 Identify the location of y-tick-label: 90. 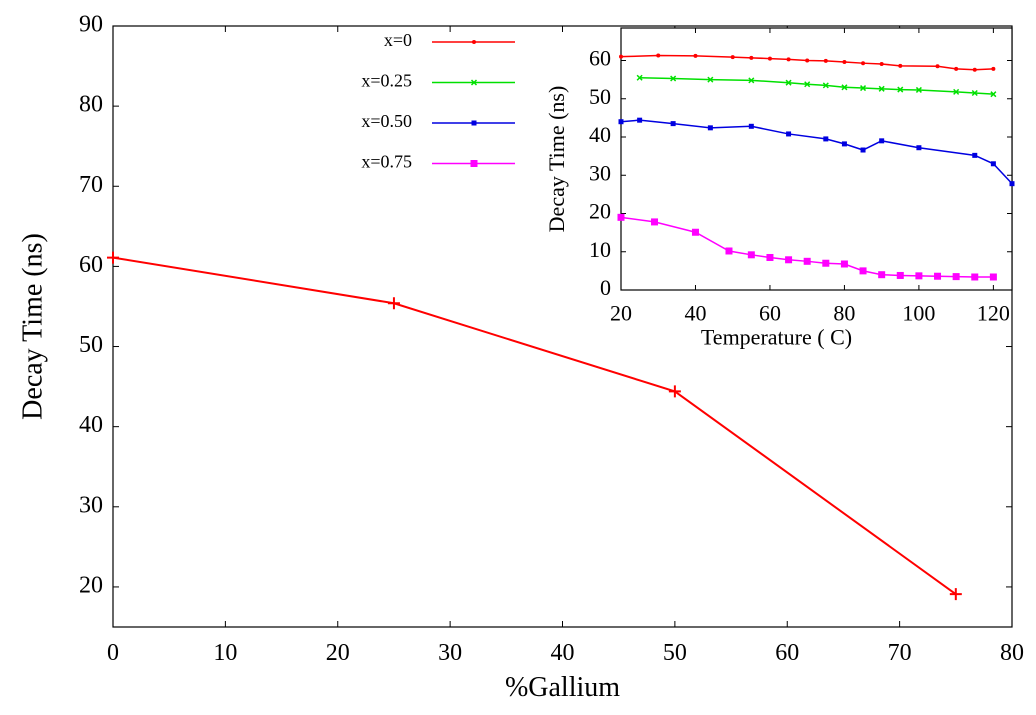
(91, 25).